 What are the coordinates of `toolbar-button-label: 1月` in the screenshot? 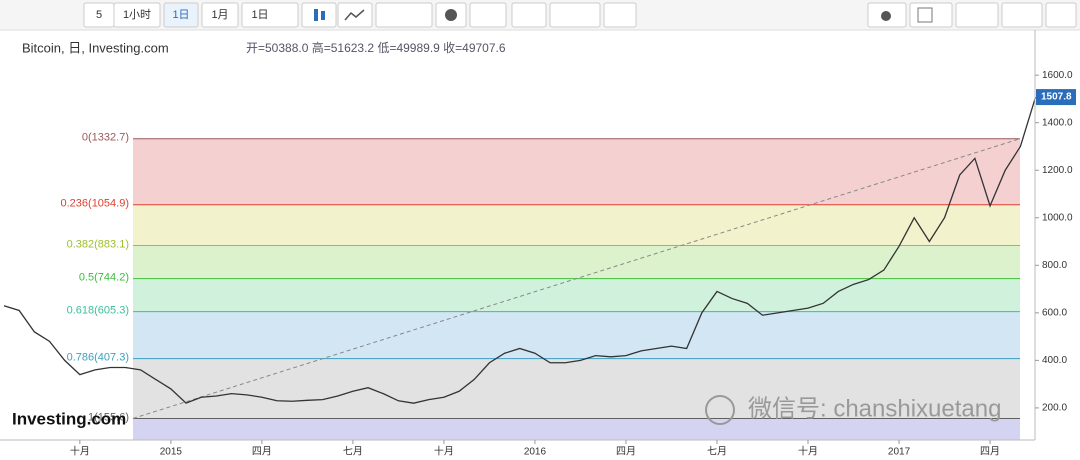 It's located at (219, 15).